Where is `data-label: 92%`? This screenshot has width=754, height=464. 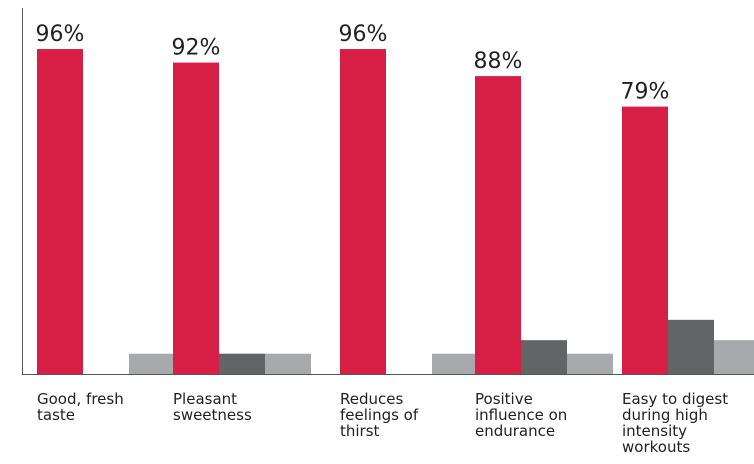 data-label: 92% is located at coordinates (196, 48).